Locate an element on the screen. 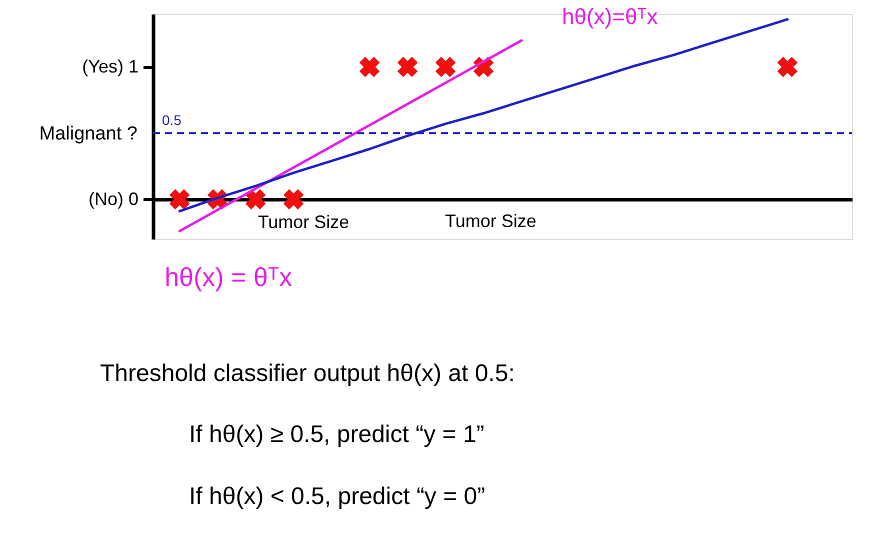 The image size is (869, 535). y-tick-label: (No) 0 is located at coordinates (113, 198).